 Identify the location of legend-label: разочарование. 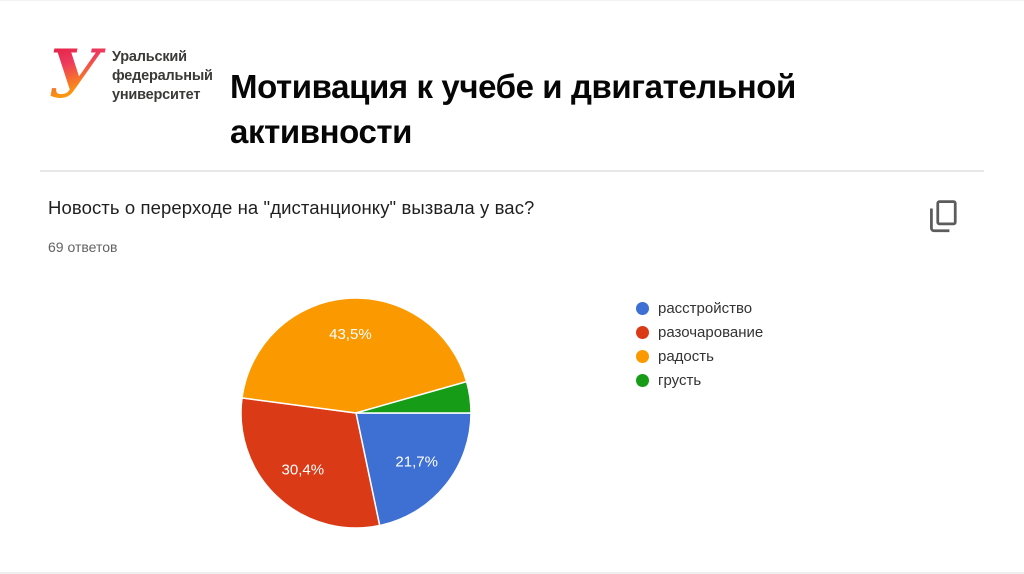
(711, 332).